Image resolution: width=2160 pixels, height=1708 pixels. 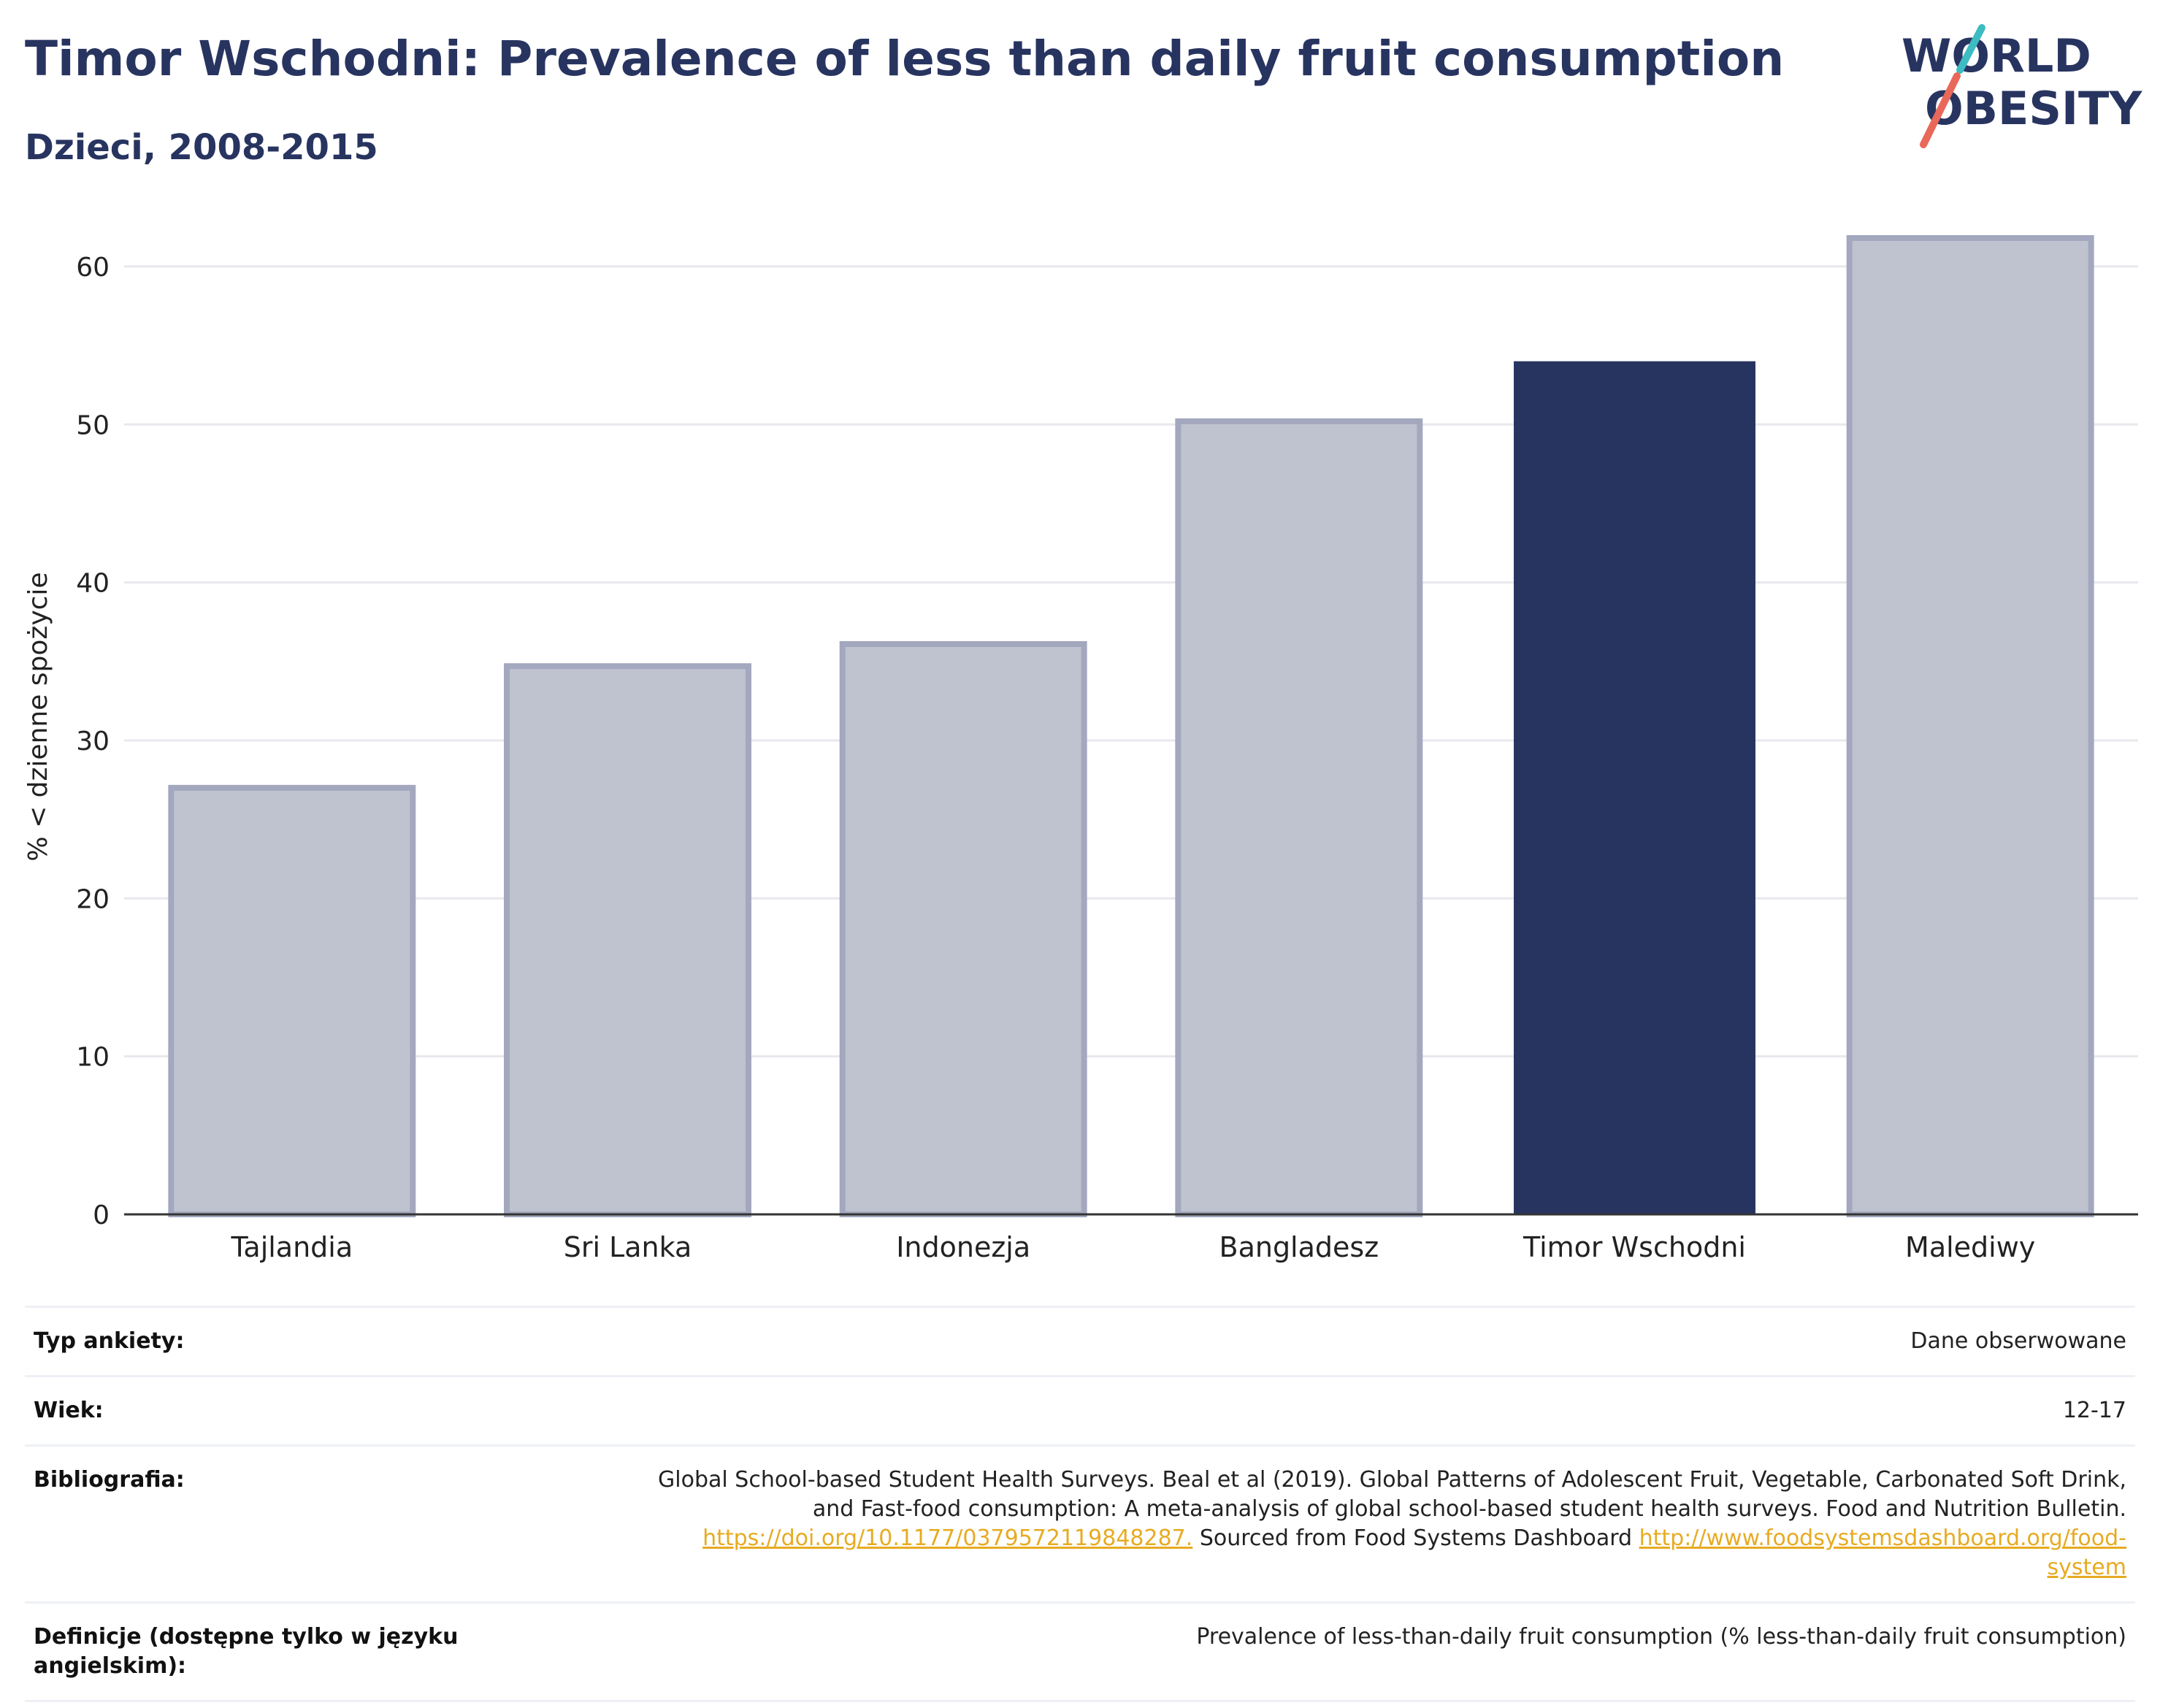 What do you see at coordinates (38, 716) in the screenshot?
I see `y-axis-label: % < dzienne spożycie` at bounding box center [38, 716].